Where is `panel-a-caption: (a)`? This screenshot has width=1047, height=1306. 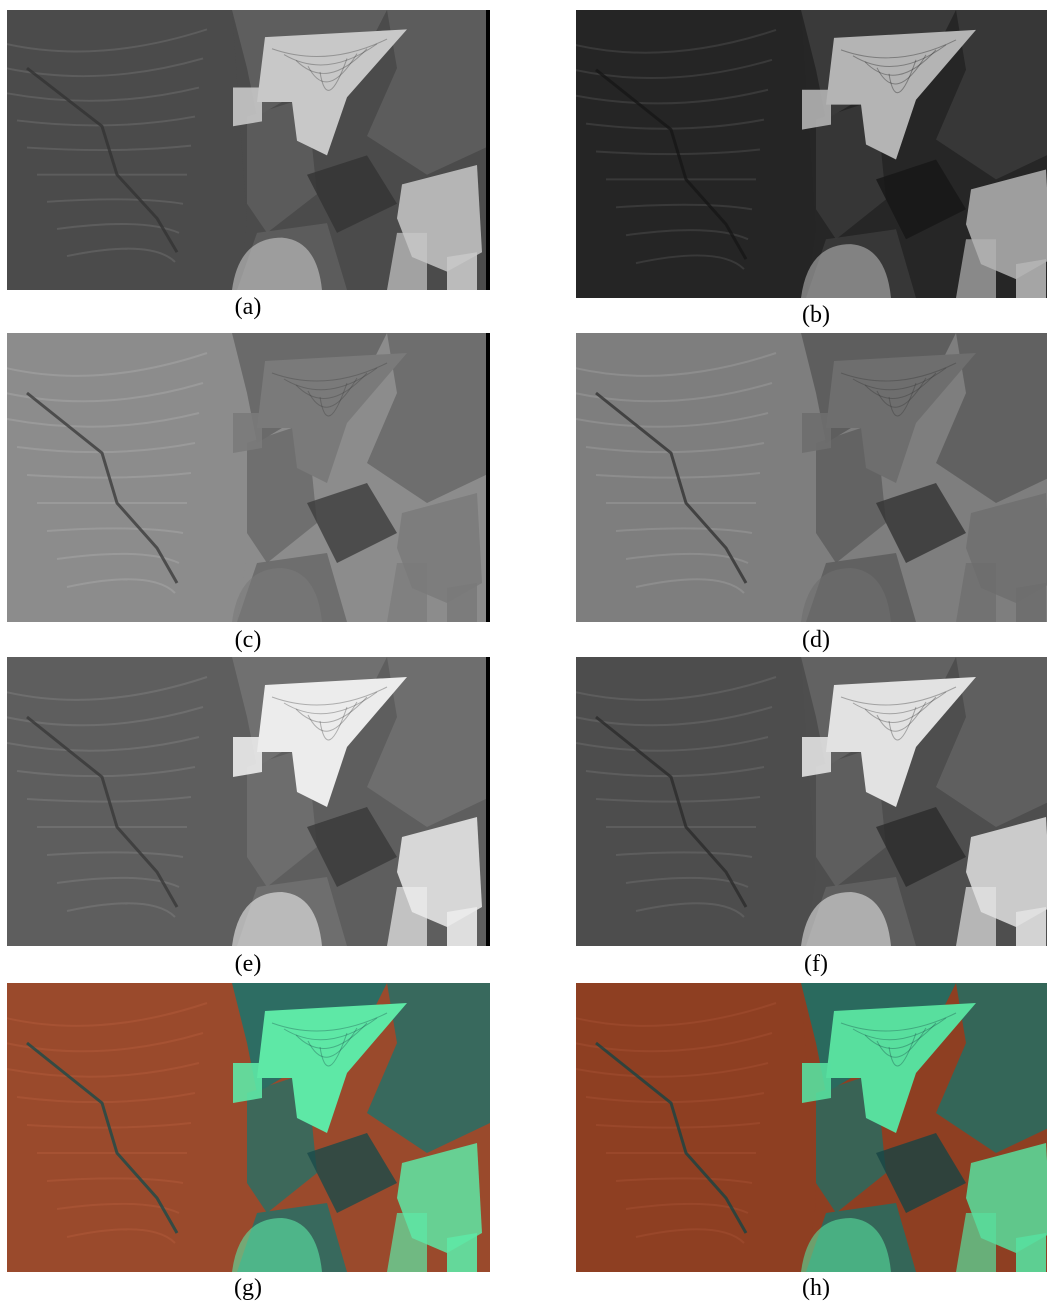
panel-a-caption: (a) is located at coordinates (248, 307).